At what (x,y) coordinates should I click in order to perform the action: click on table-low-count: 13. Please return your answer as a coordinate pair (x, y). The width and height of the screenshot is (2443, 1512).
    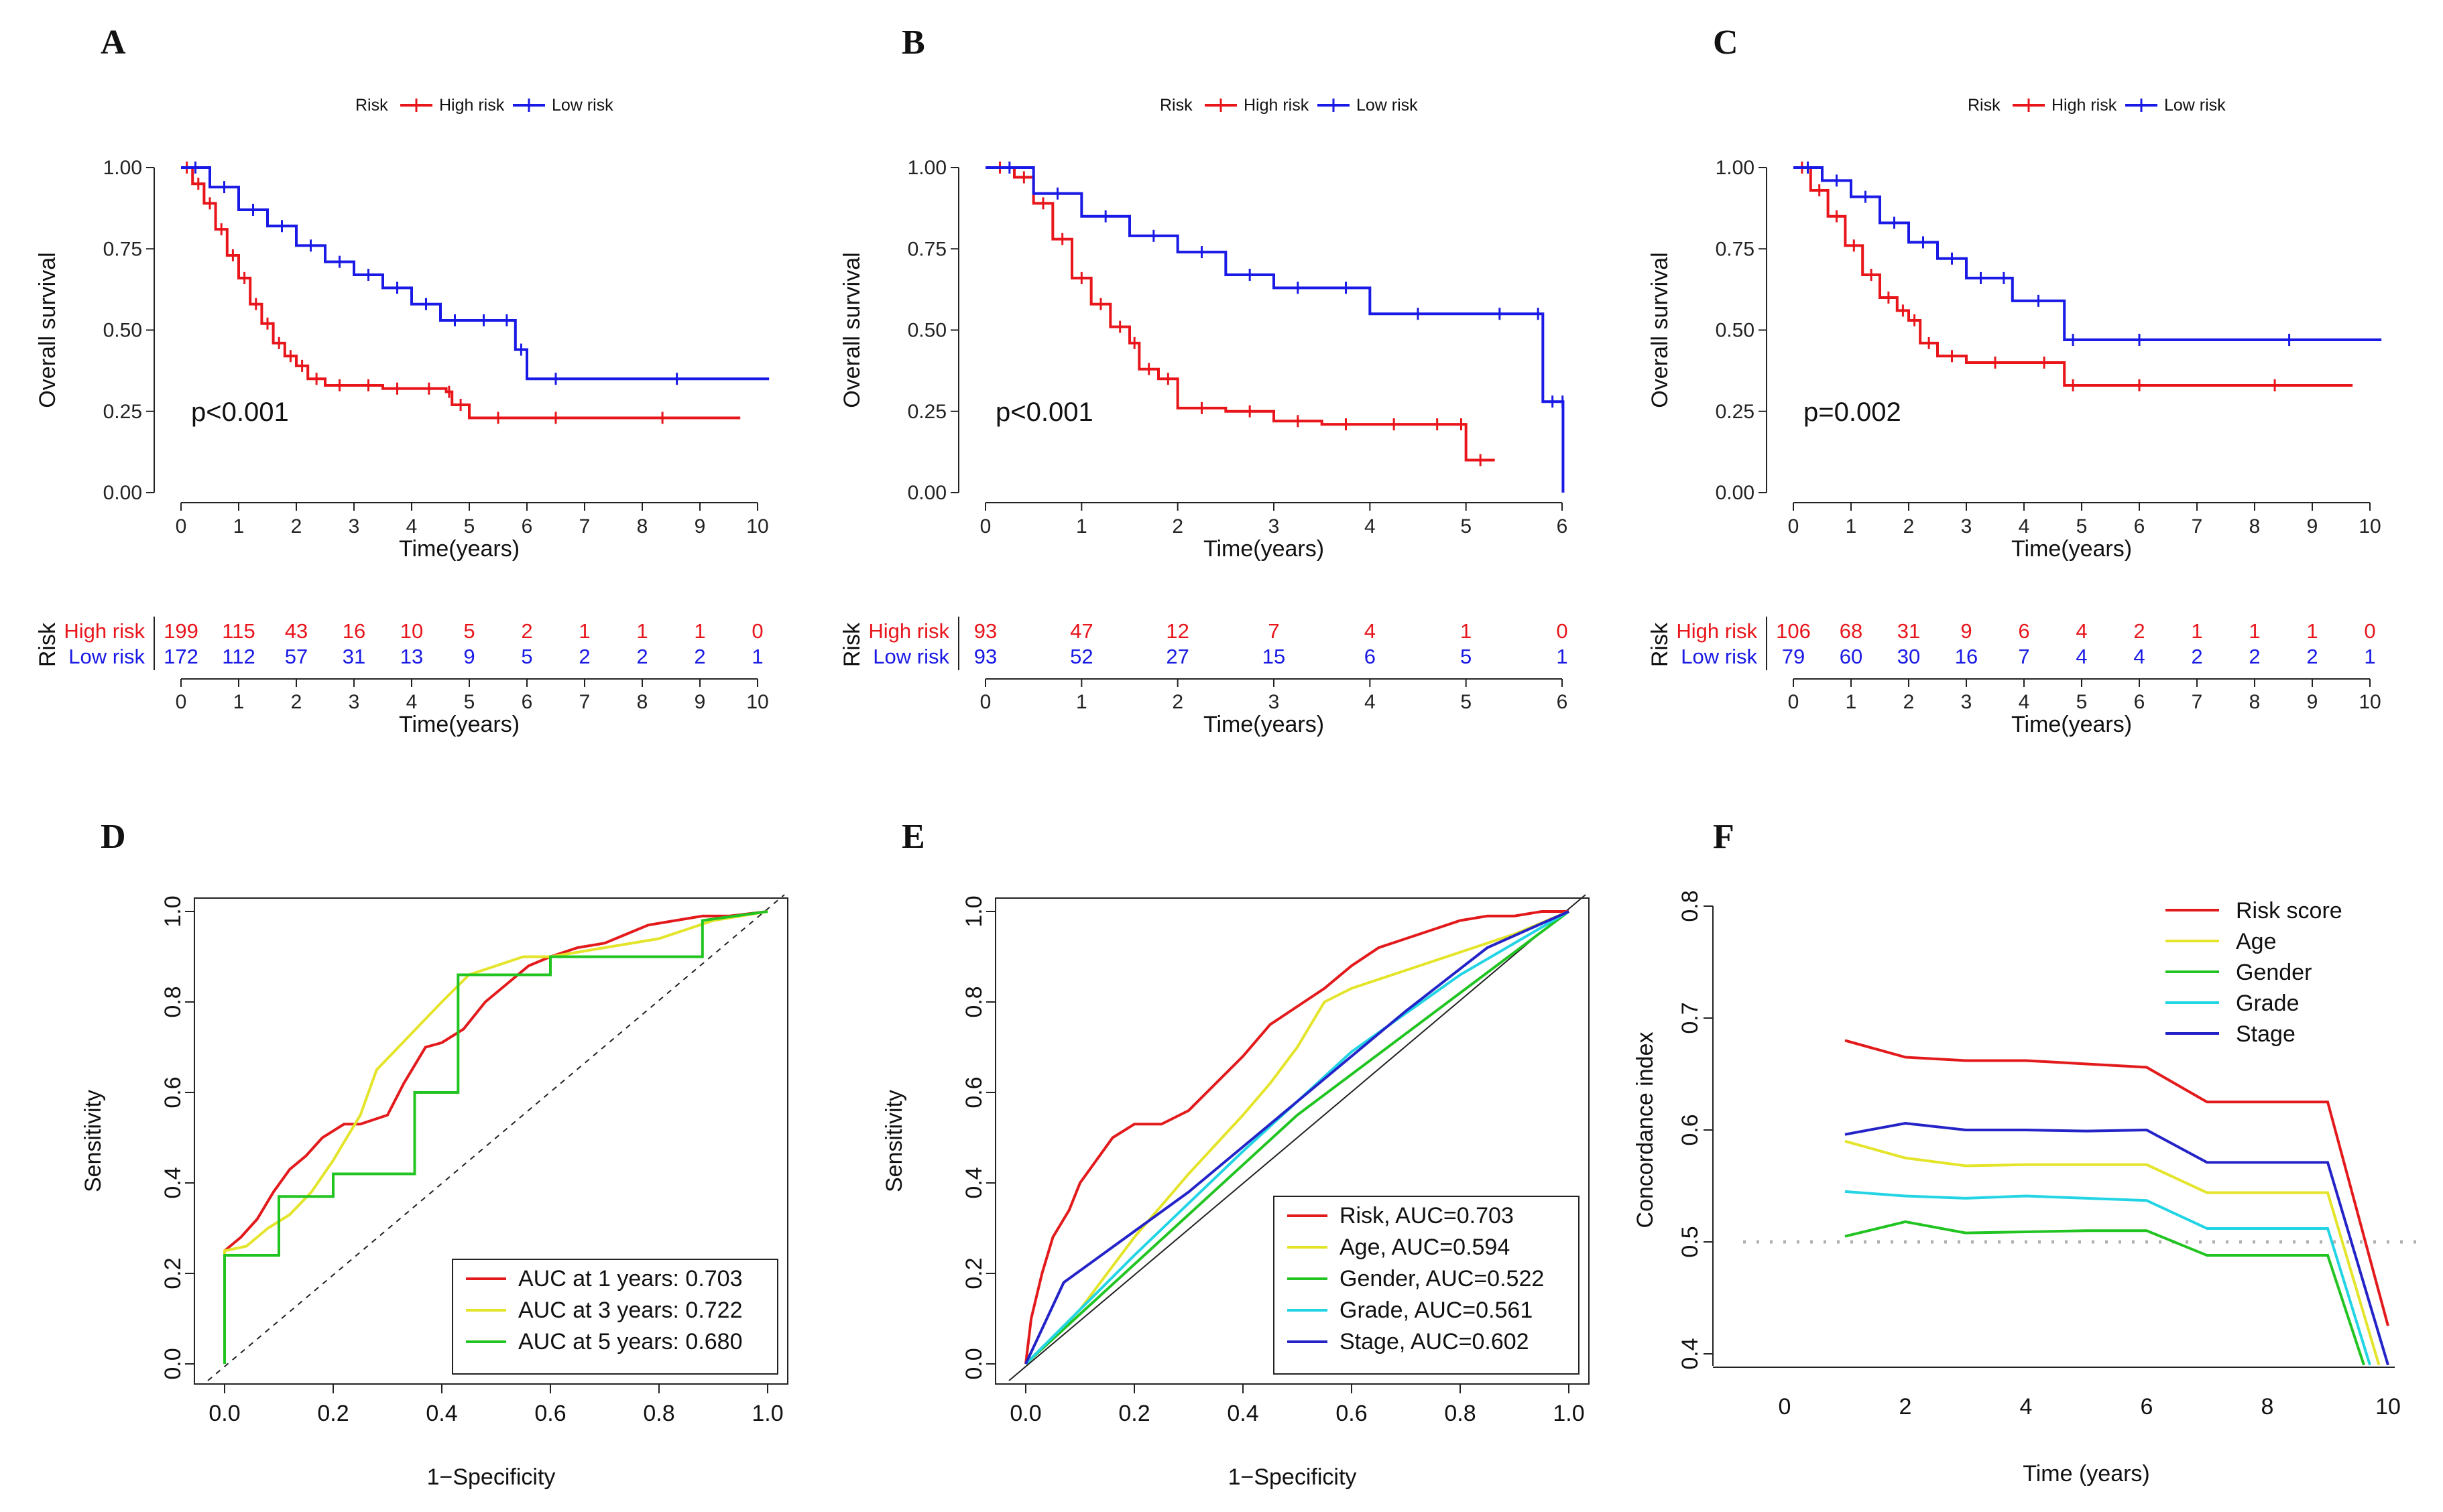
    Looking at the image, I should click on (411, 656).